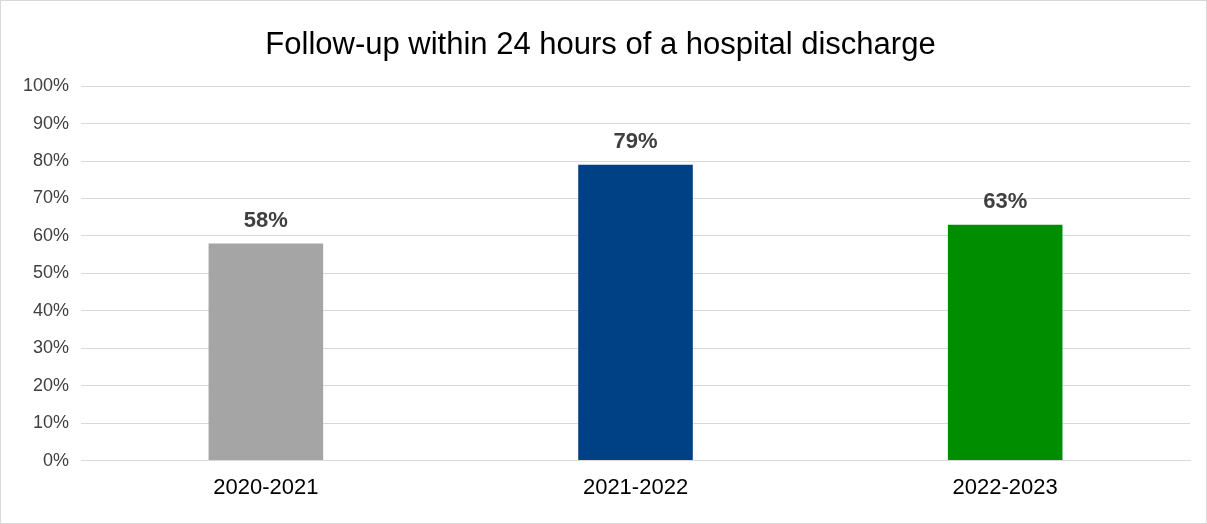 The height and width of the screenshot is (524, 1207). Describe the element at coordinates (266, 486) in the screenshot. I see `x-tick-label: 2020-2021` at that location.